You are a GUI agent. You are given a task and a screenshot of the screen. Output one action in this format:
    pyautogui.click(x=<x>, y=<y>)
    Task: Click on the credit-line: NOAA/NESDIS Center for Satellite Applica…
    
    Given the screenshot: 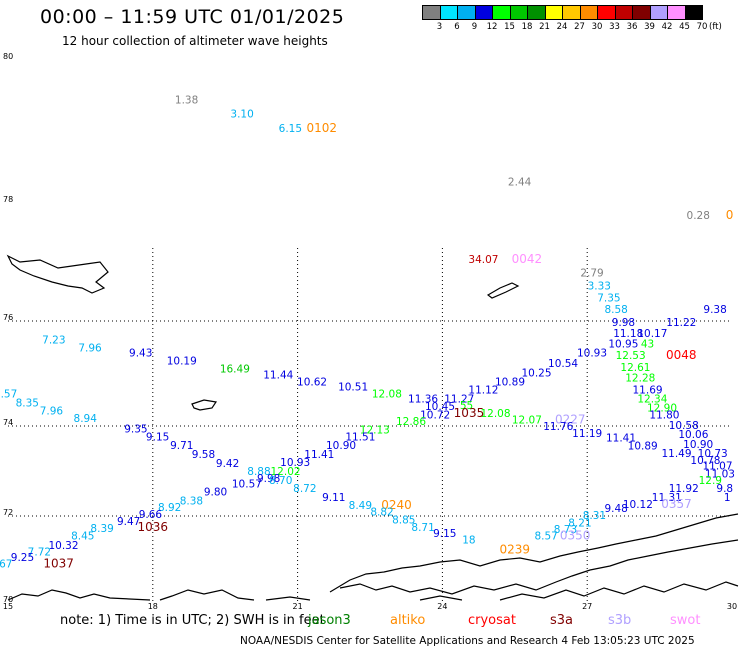 What is the action you would take?
    pyautogui.click(x=467, y=641)
    